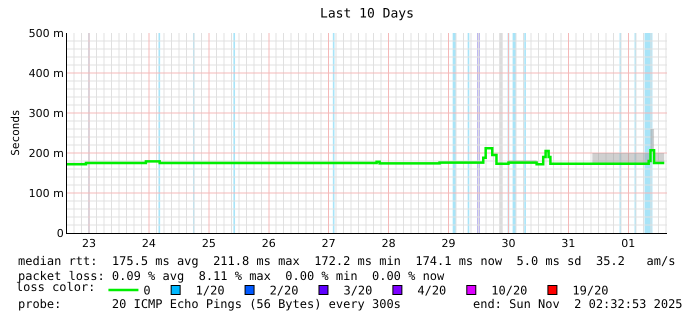 The image size is (697, 321). What do you see at coordinates (210, 291) in the screenshot?
I see `legend-label: 1/20` at bounding box center [210, 291].